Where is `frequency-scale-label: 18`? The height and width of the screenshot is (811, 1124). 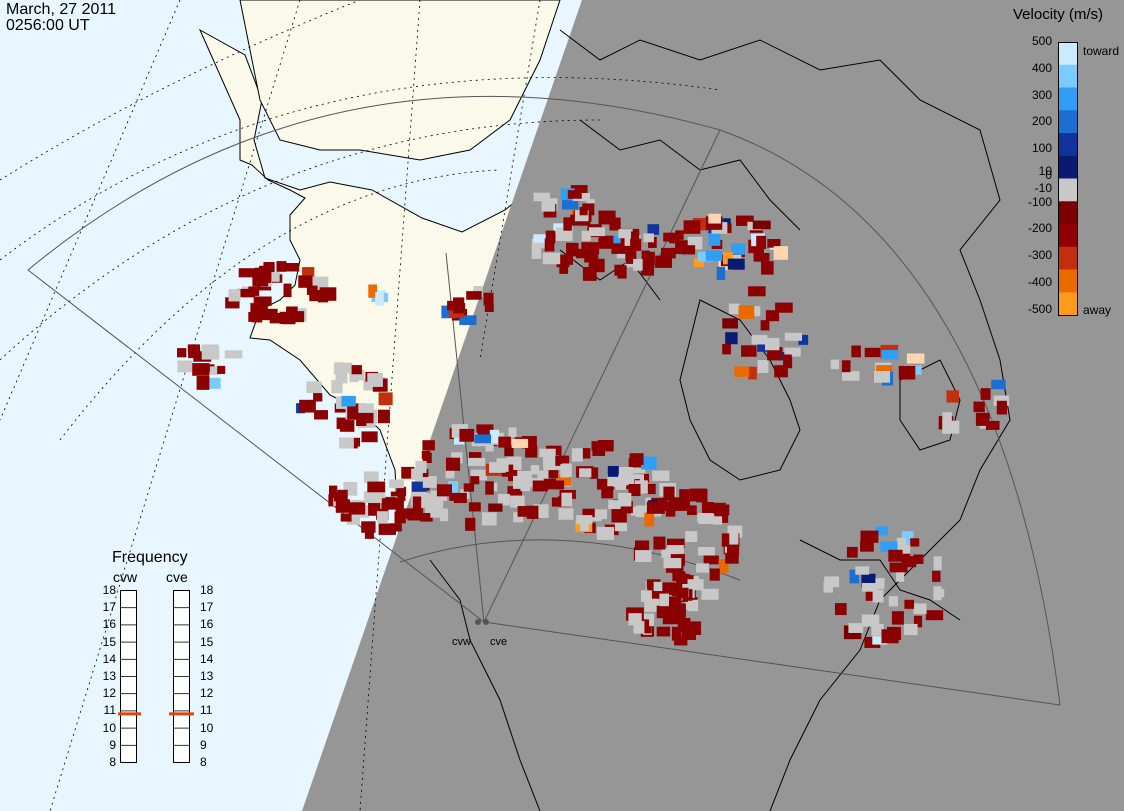 frequency-scale-label: 18 is located at coordinates (207, 590).